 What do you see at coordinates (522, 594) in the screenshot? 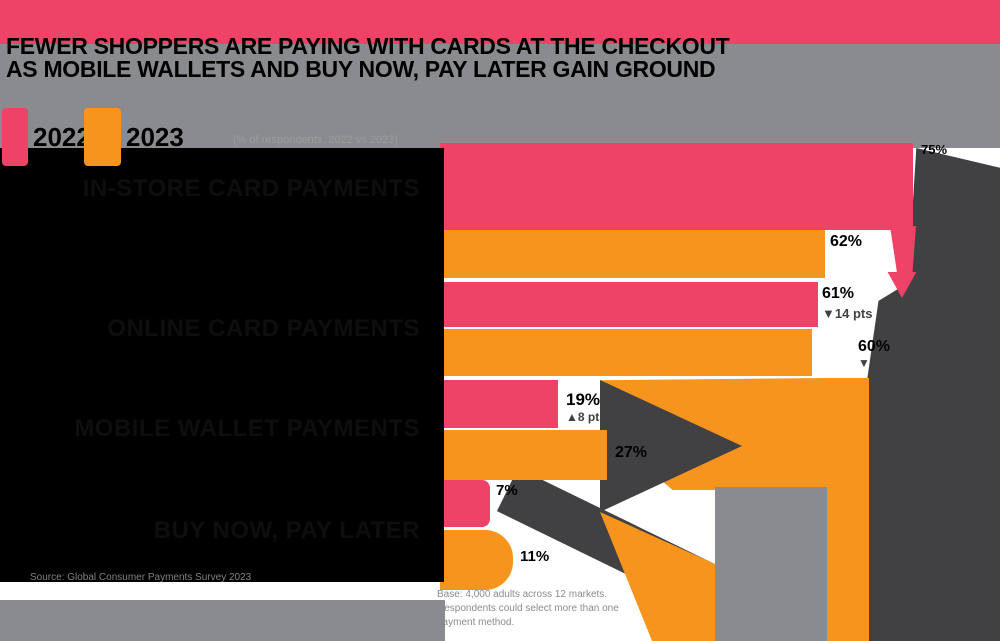
I see `footnote-line1: Base: 4,000 adults across 12 markets.` at bounding box center [522, 594].